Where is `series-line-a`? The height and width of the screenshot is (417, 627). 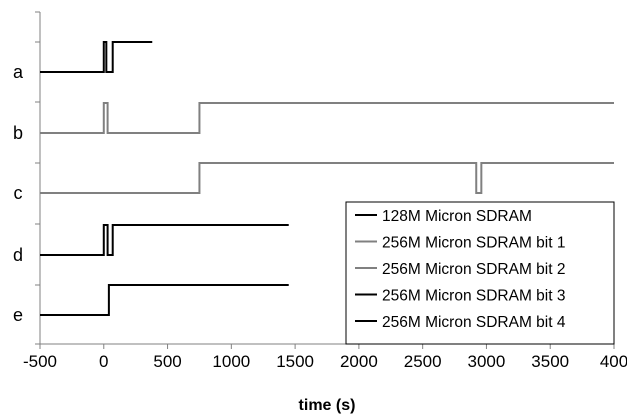
series-line-a is located at coordinates (96, 57).